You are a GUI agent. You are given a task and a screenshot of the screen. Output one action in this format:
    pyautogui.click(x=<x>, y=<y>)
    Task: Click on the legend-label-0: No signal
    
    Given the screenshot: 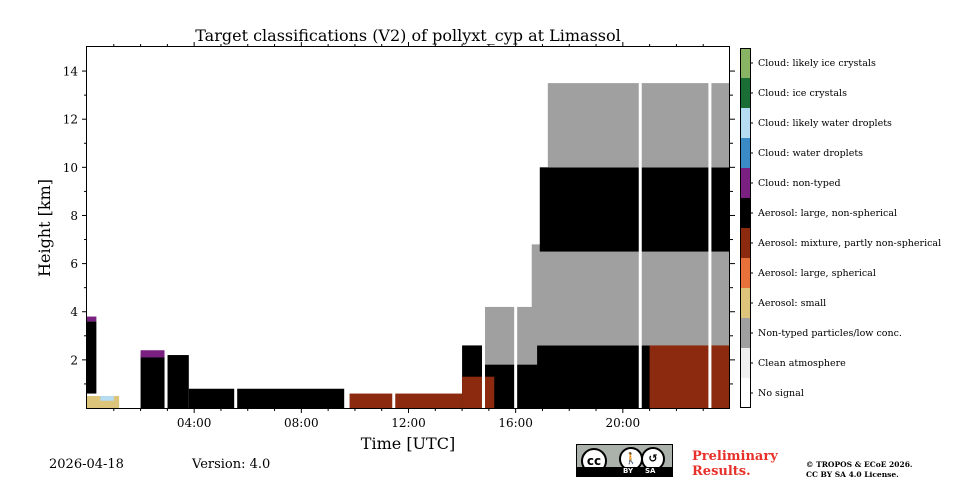 What is the action you would take?
    pyautogui.click(x=781, y=393)
    